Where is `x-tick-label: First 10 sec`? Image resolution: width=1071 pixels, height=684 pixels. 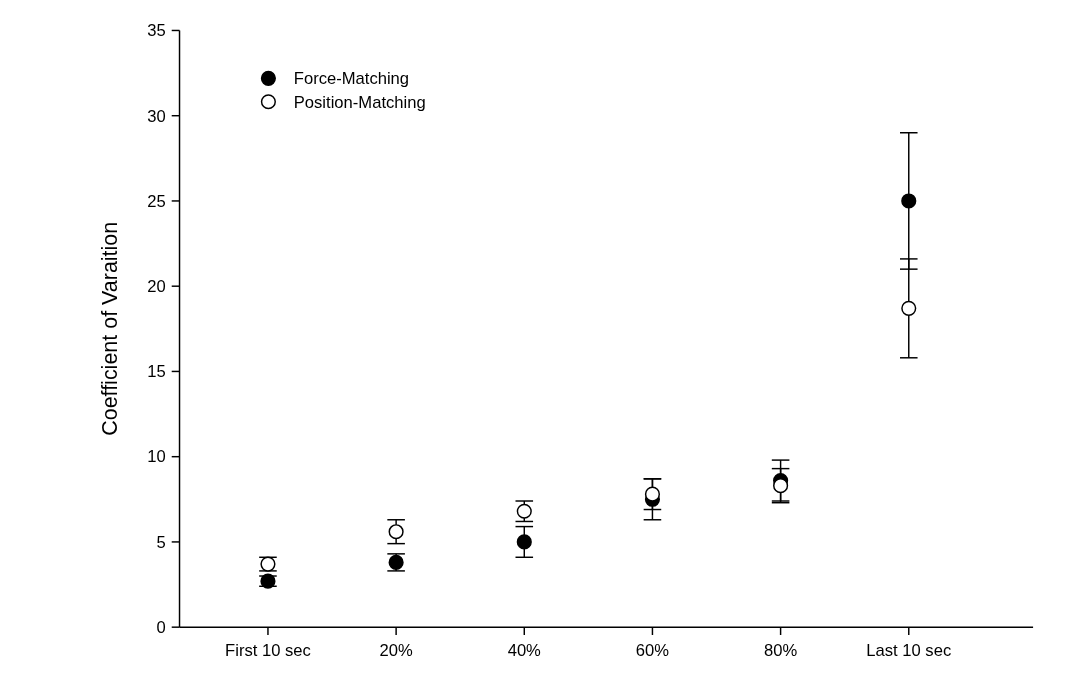
x-tick-label: First 10 sec is located at coordinates (268, 651).